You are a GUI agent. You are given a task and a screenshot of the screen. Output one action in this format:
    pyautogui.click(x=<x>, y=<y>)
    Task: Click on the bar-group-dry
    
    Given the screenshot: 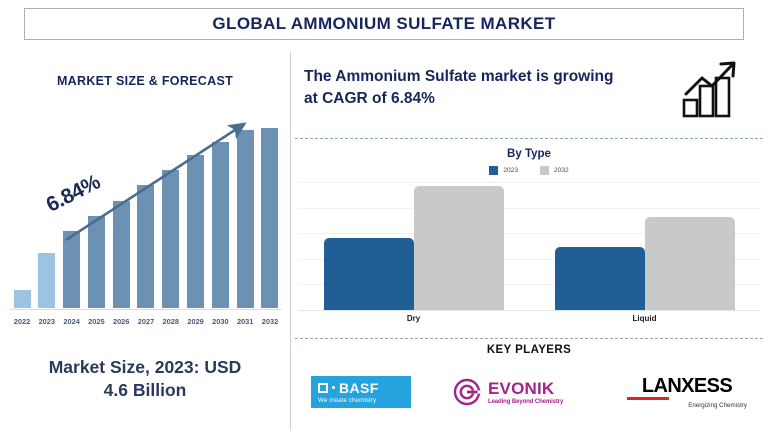 What is the action you would take?
    pyautogui.click(x=414, y=246)
    